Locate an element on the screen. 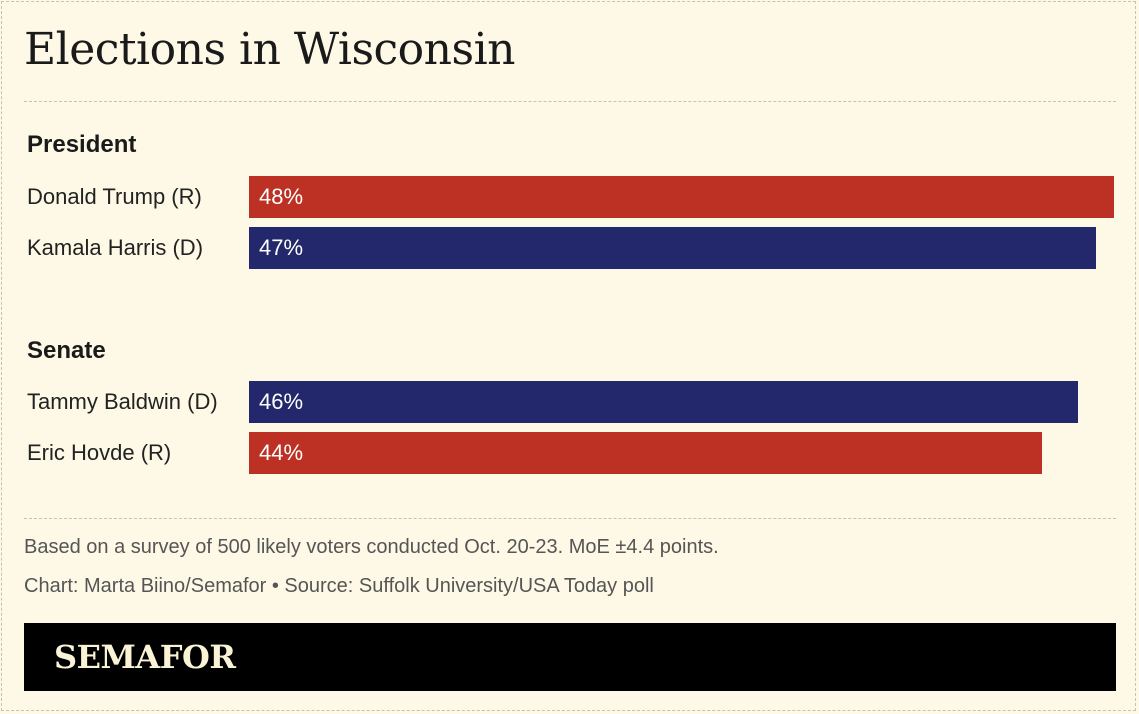 The image size is (1139, 714). group-label-senate: Senate is located at coordinates (66, 350).